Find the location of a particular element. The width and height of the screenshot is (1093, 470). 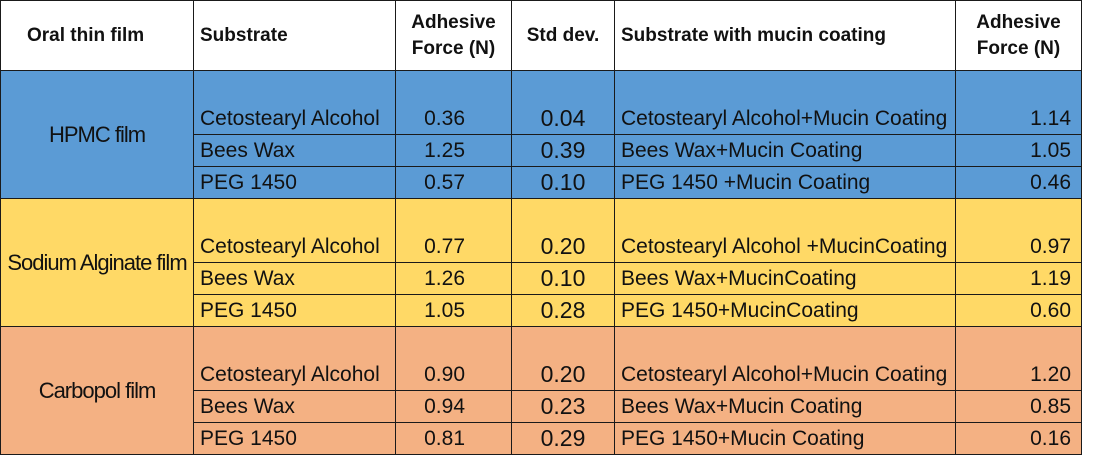

std-dev-cell: 0.28 is located at coordinates (563, 310).